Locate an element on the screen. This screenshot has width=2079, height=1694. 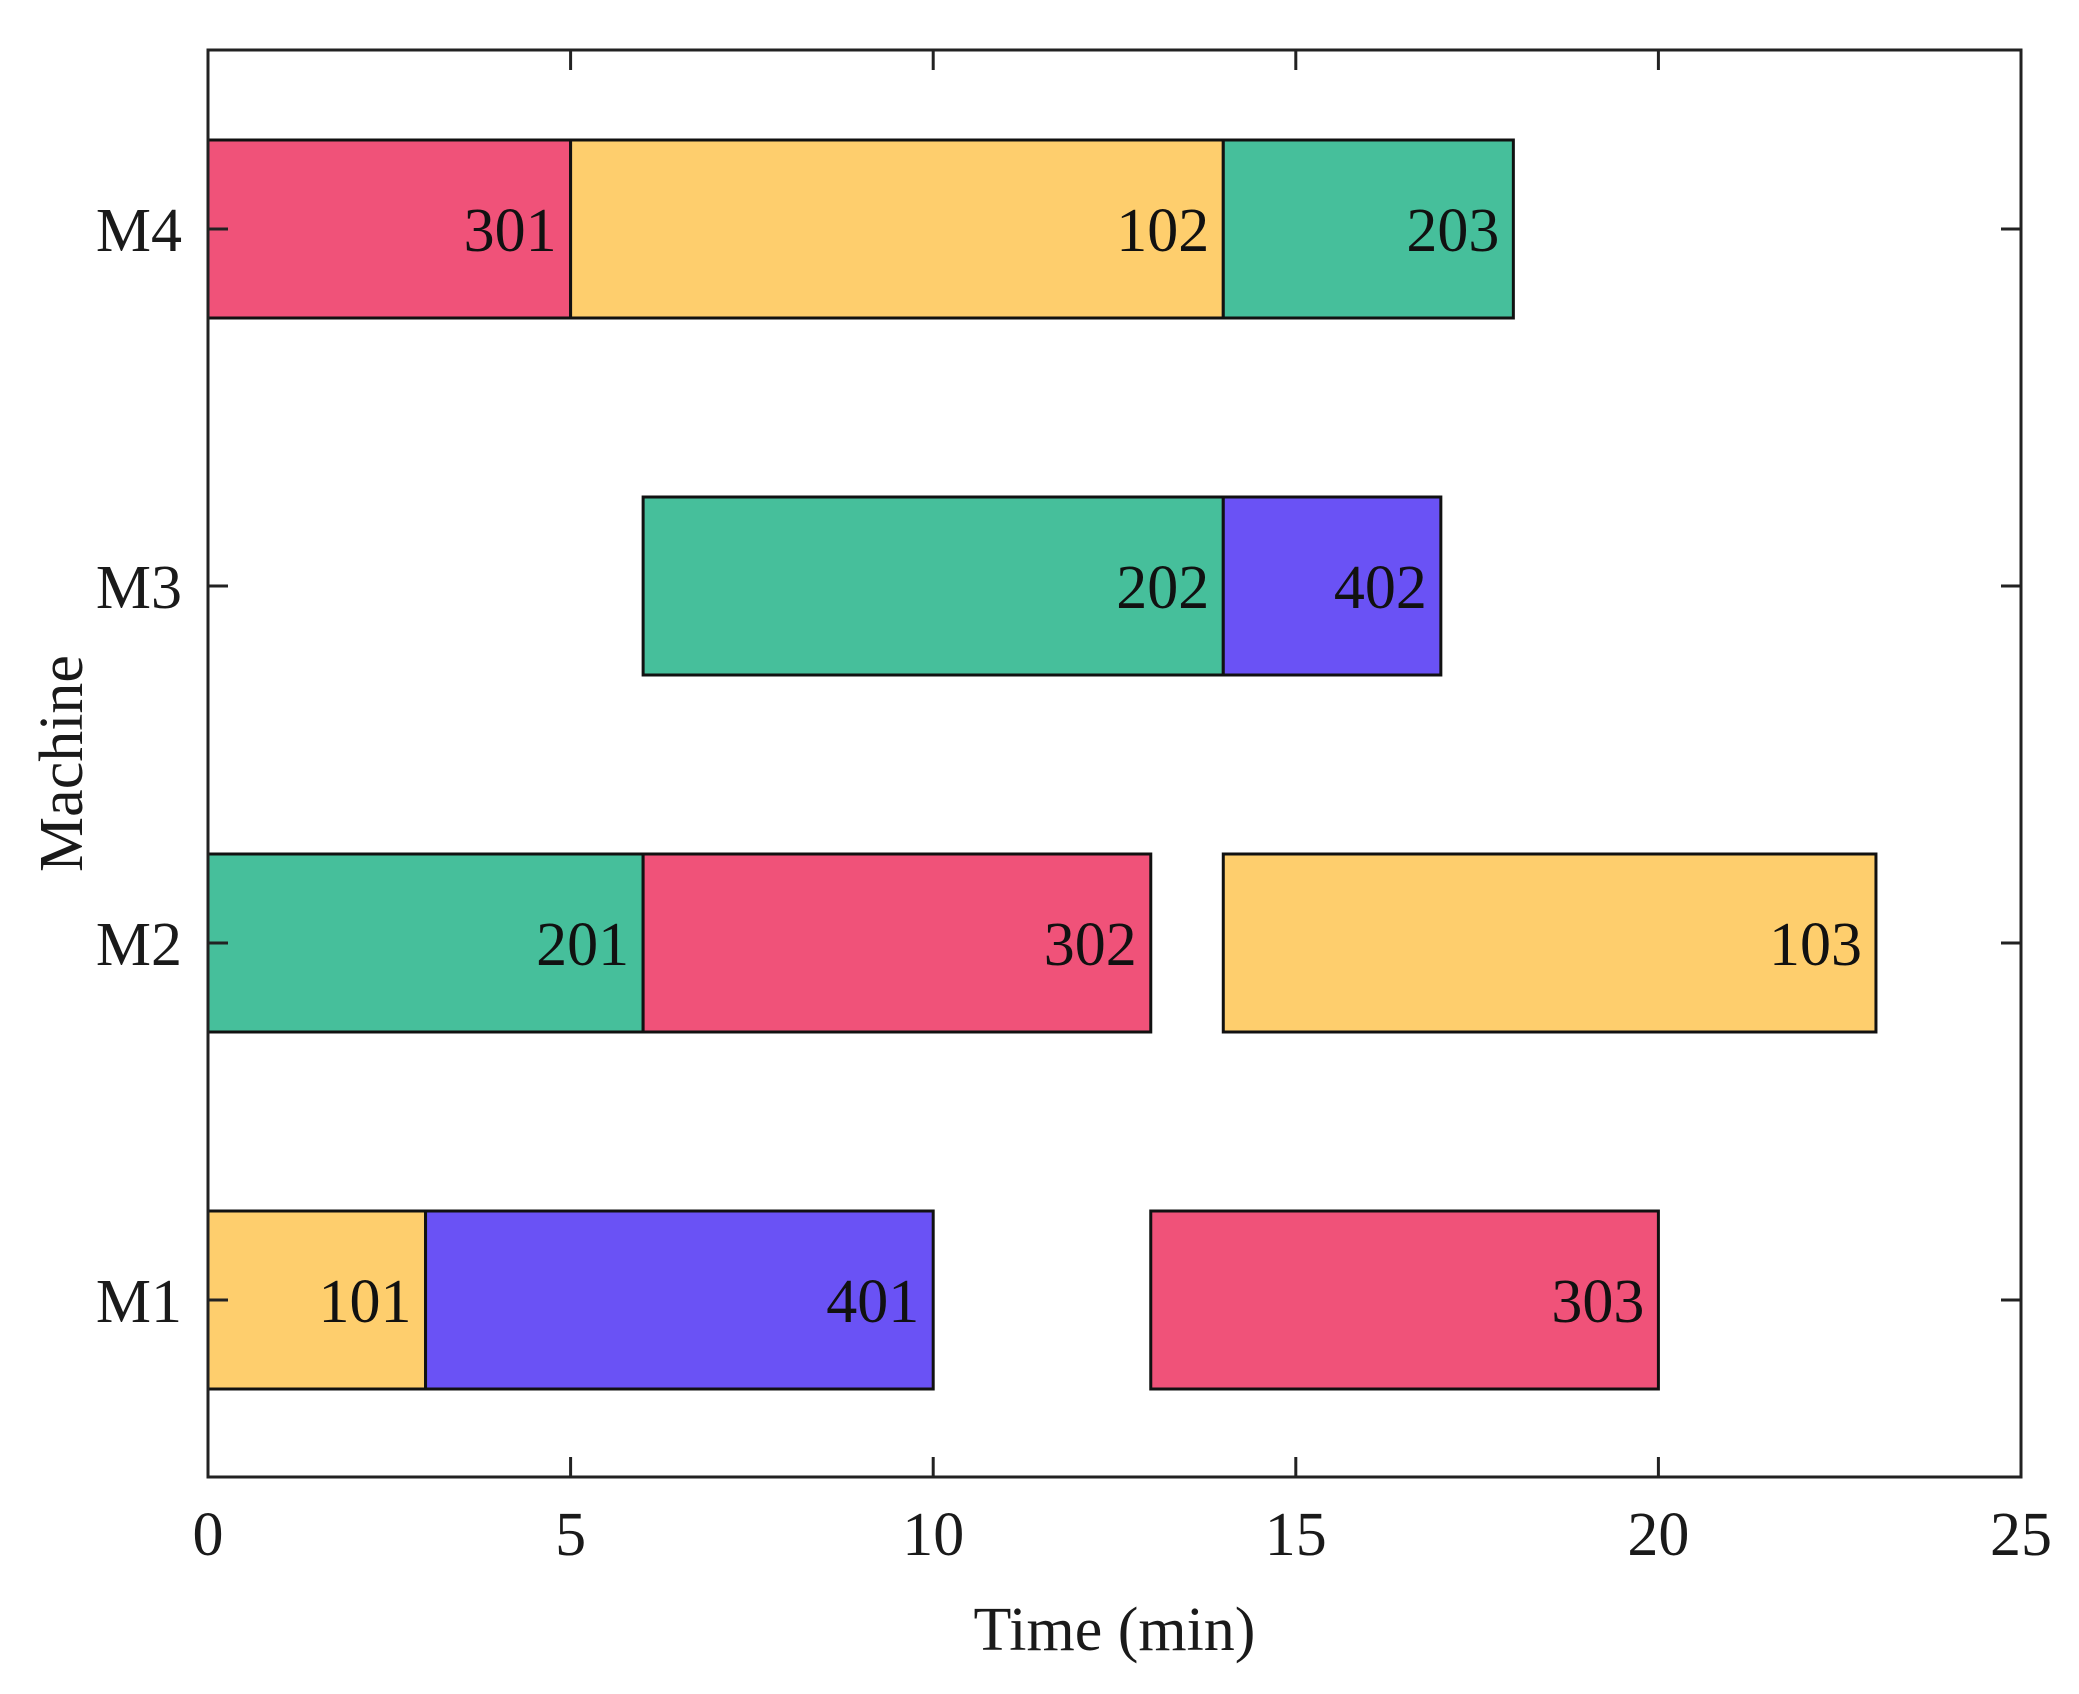
y-tick-label: M4 is located at coordinates (139, 231).